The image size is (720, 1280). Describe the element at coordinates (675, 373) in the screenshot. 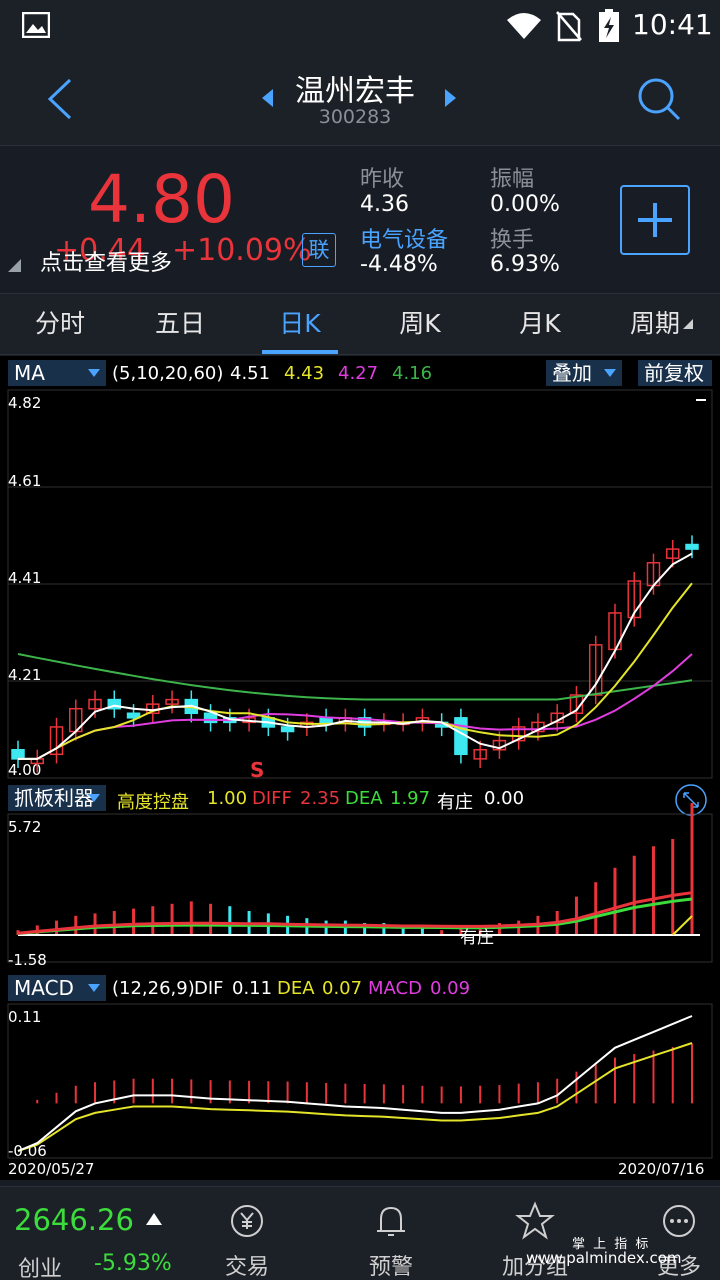

I see `adjust-button: 前复权` at that location.